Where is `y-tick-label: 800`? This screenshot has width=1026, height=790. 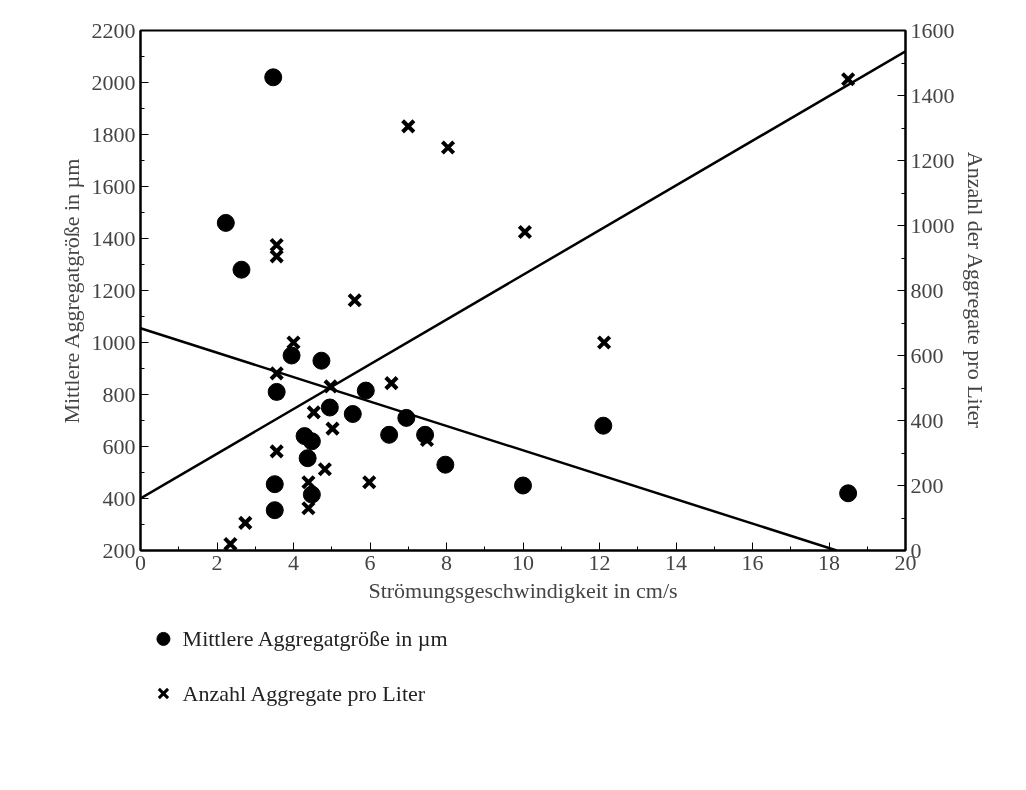 y-tick-label: 800 is located at coordinates (119, 394).